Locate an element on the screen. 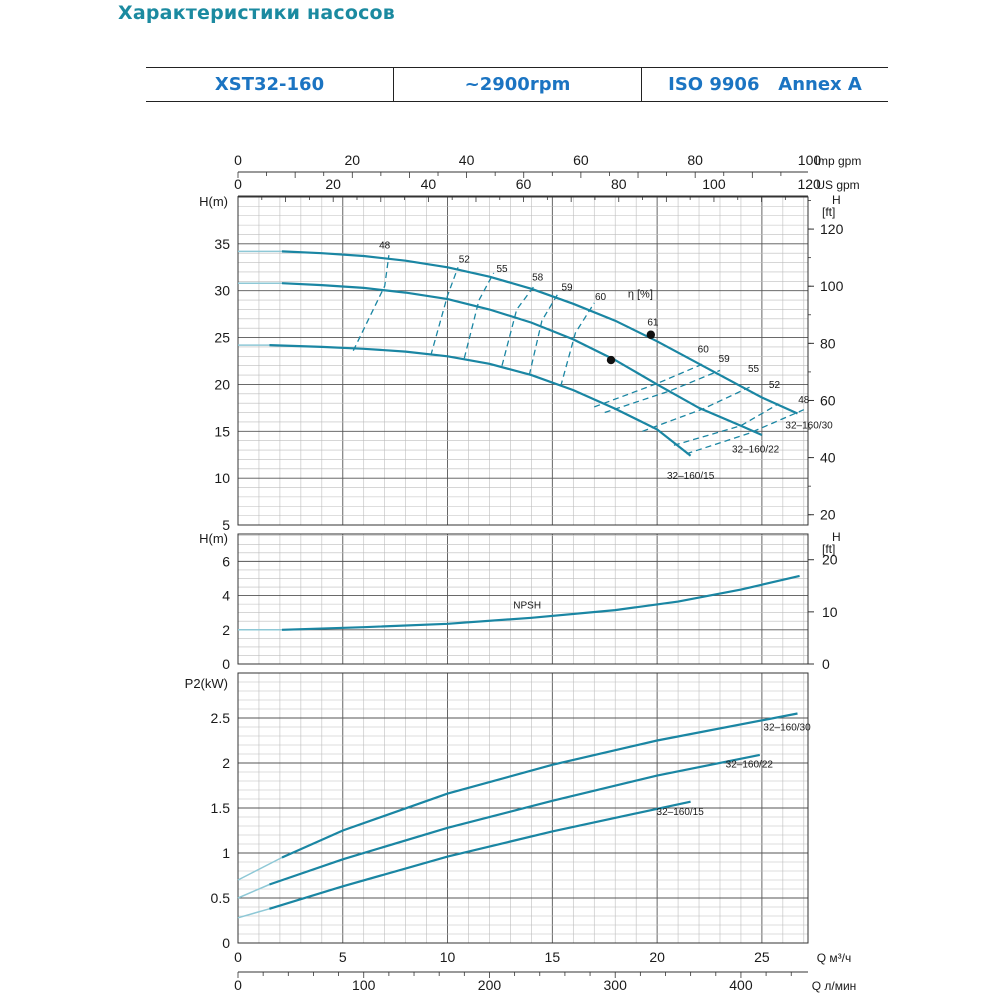 This screenshot has height=1000, width=1000. lmin-axis-label: Q л/мин is located at coordinates (834, 986).